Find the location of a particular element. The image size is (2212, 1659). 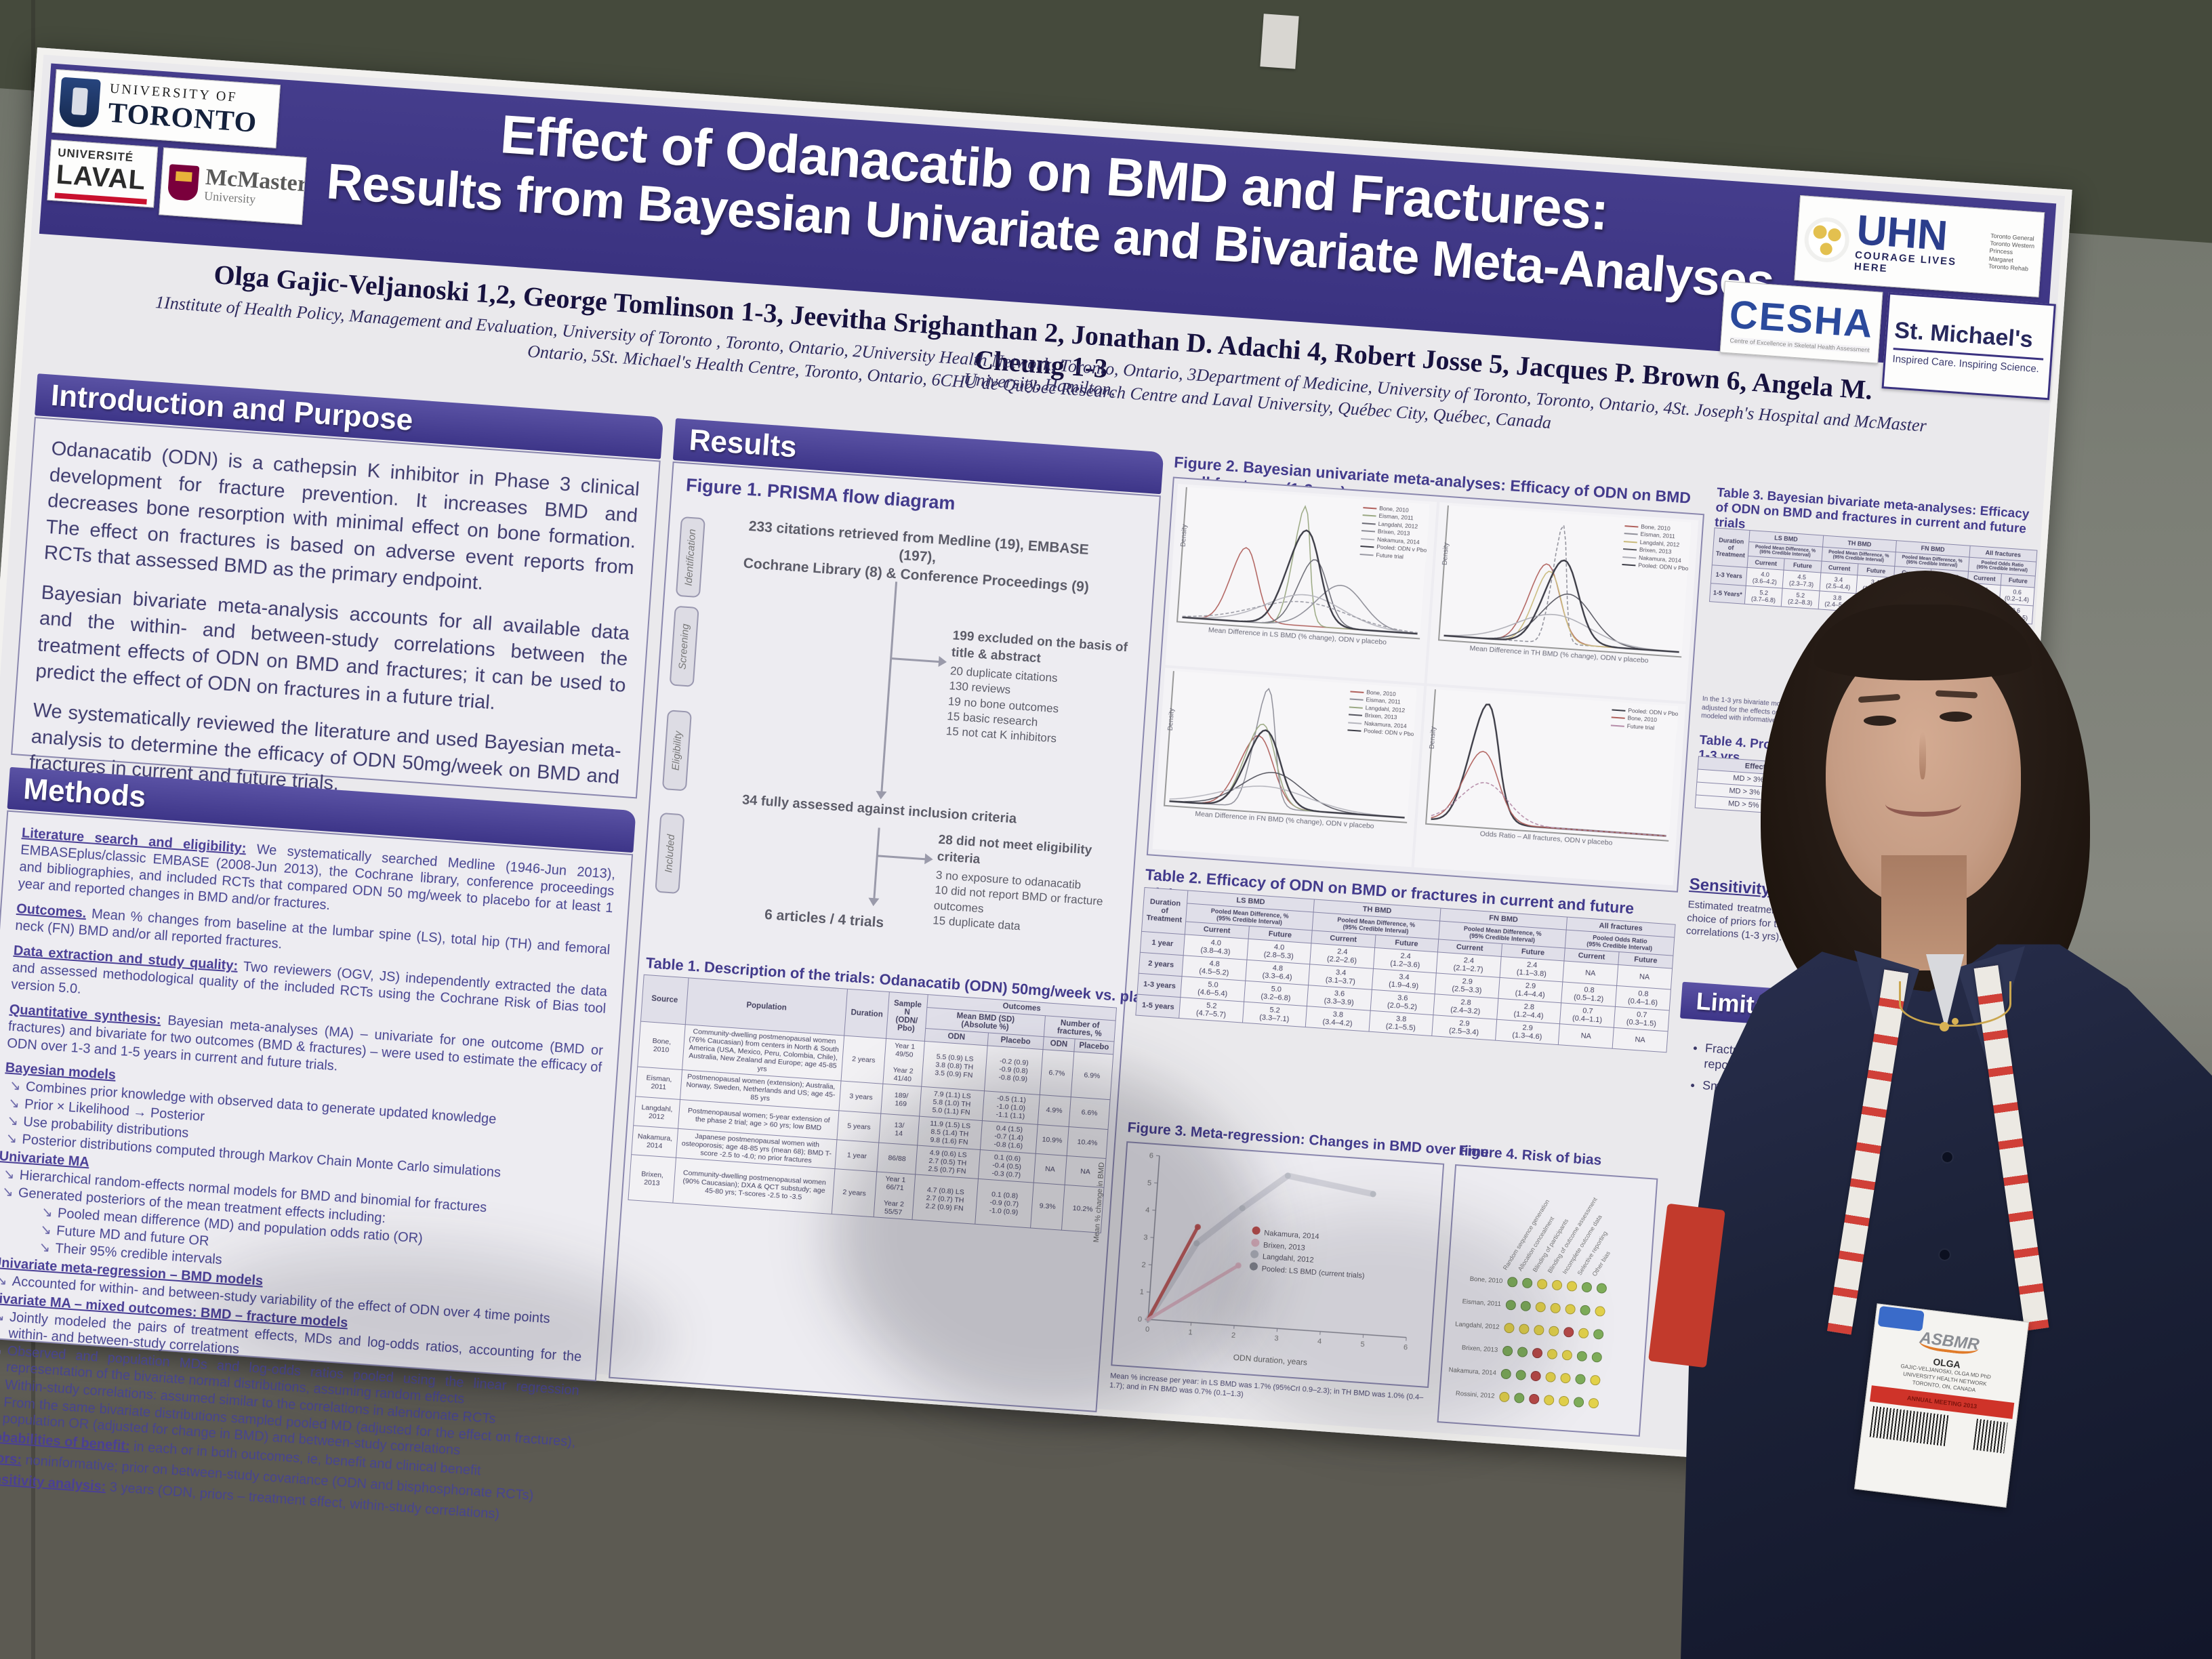

stage-included: Included is located at coordinates (669, 853).